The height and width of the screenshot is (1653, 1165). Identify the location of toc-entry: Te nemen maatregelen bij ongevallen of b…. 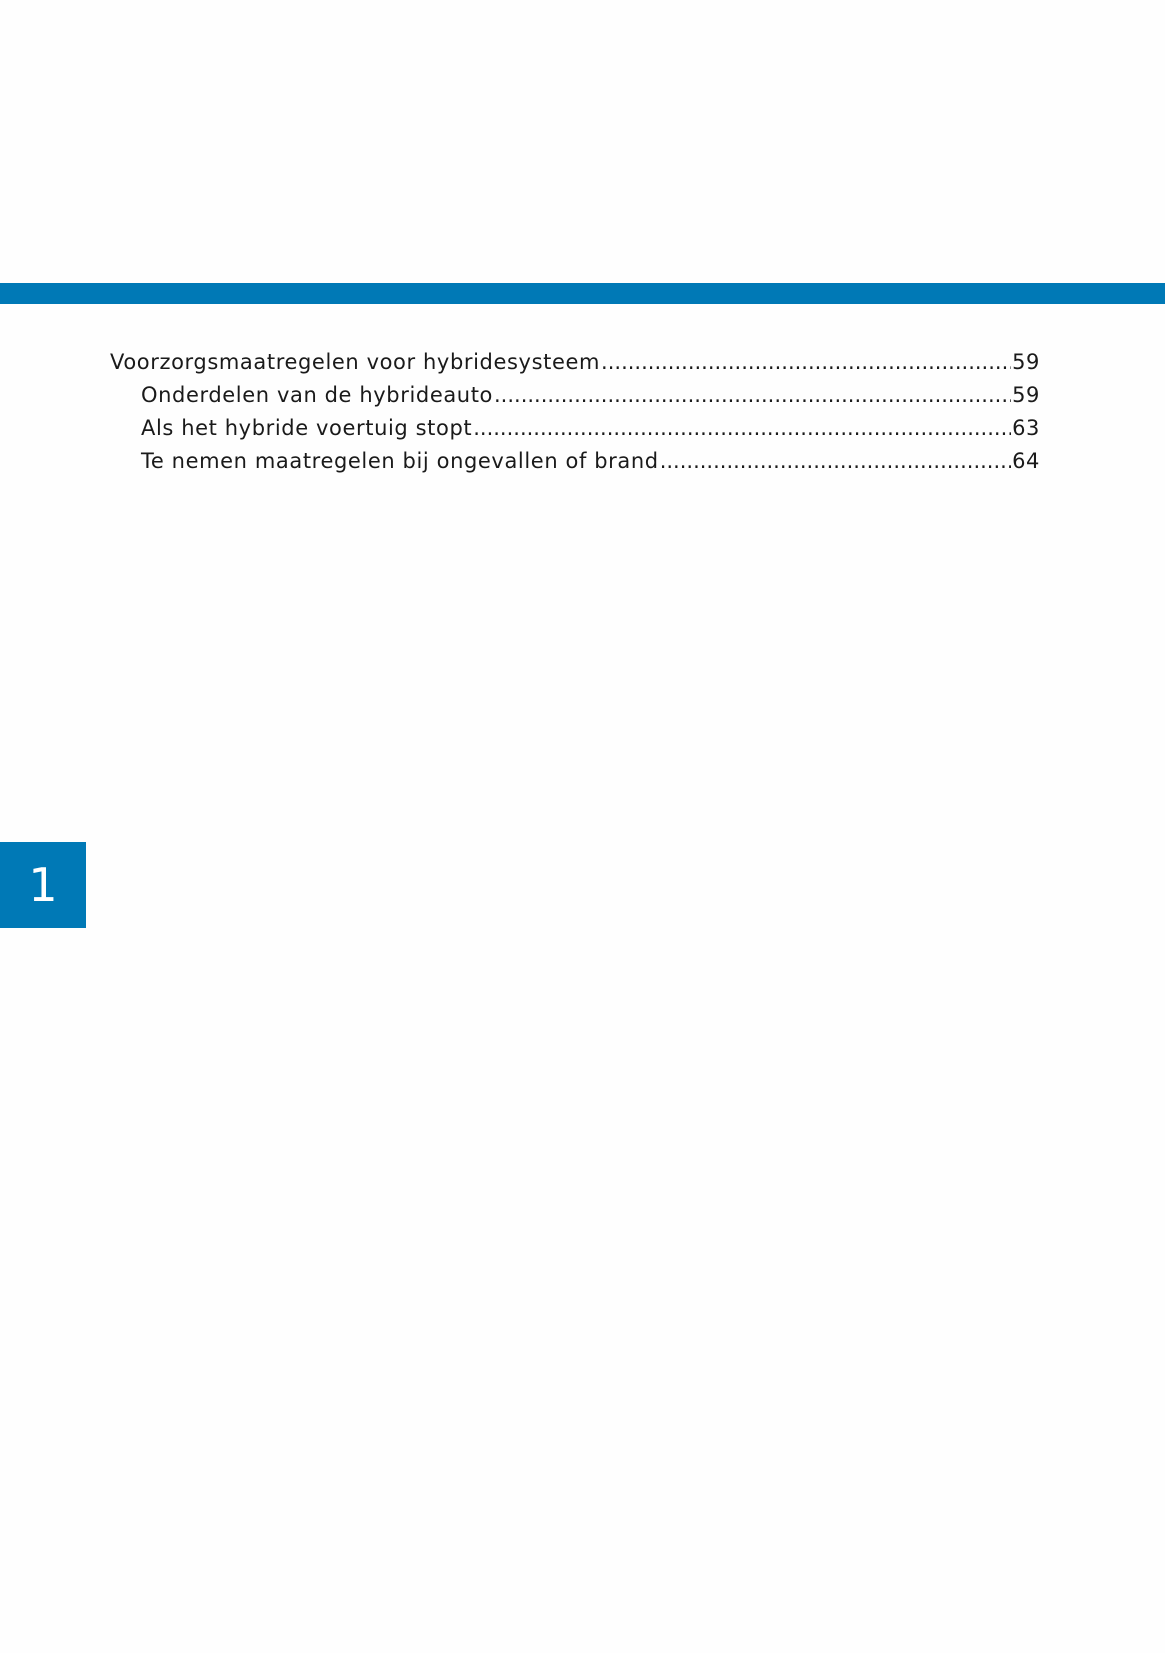
(575, 461).